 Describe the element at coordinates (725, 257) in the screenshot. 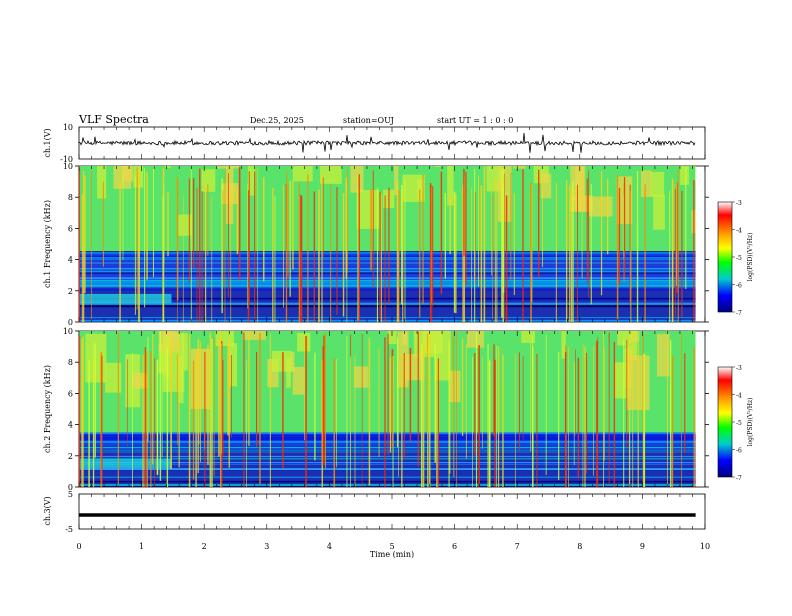

I see `colorbar-ch1` at that location.